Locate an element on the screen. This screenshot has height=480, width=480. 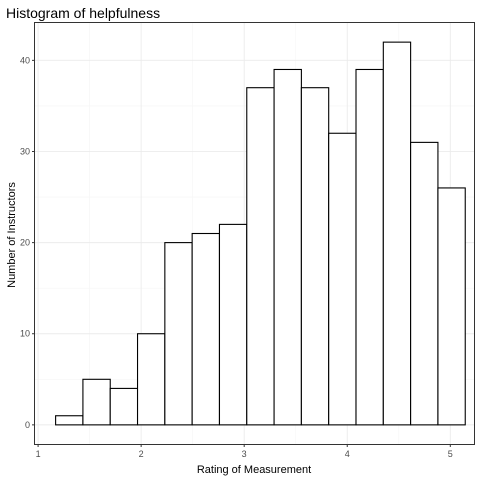
y-tick-label: 30 is located at coordinates (25, 151).